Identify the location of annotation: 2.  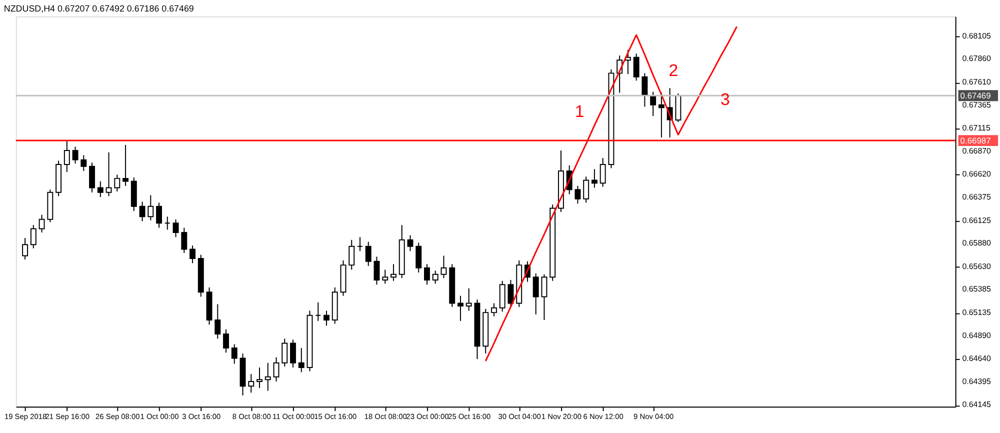
(673, 70).